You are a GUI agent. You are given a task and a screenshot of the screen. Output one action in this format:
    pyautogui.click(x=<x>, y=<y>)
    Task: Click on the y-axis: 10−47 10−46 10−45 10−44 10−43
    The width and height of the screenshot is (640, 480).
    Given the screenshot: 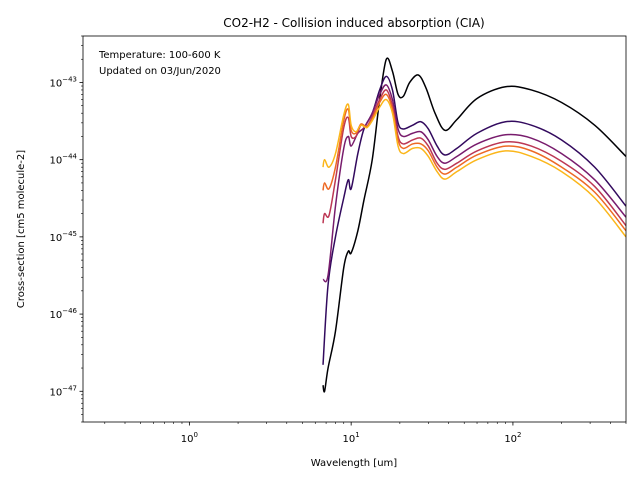 What is the action you would take?
    pyautogui.click(x=66, y=229)
    